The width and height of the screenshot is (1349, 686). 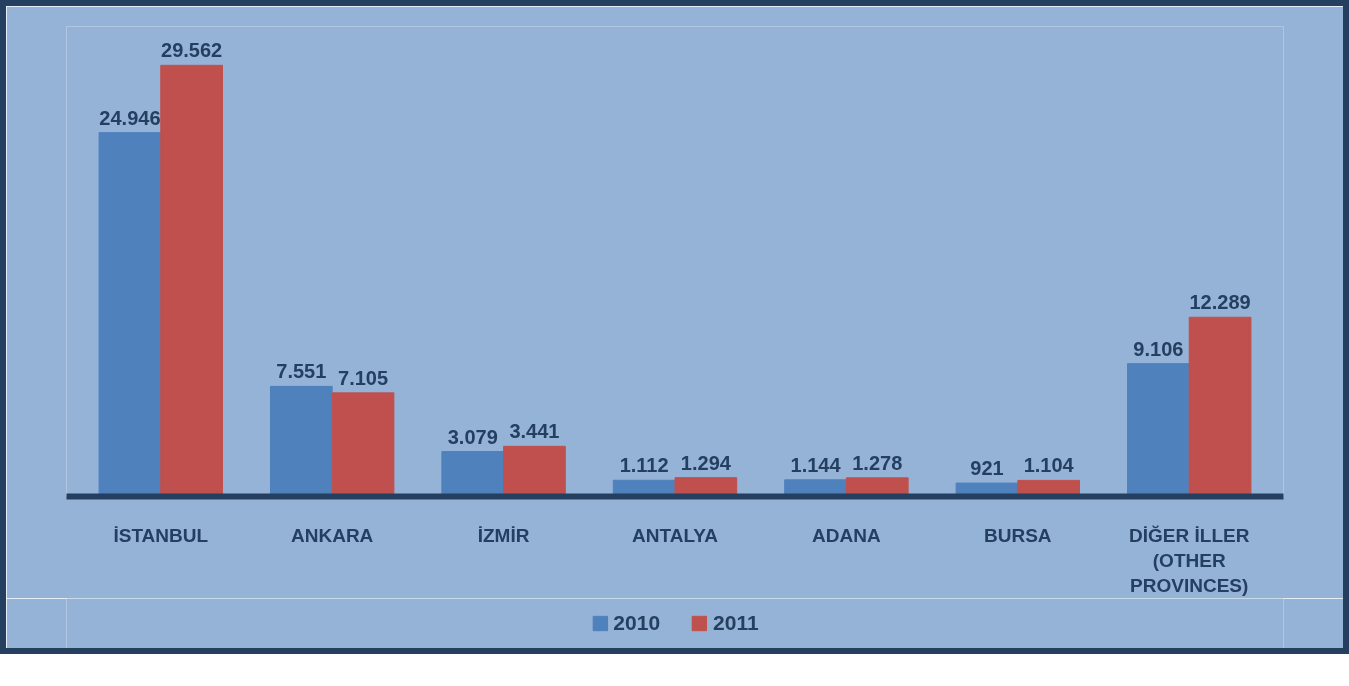 What do you see at coordinates (1189, 560) in the screenshot?
I see `x-tick-label: DİĞER İLLER (OTHER PROVINCES)` at bounding box center [1189, 560].